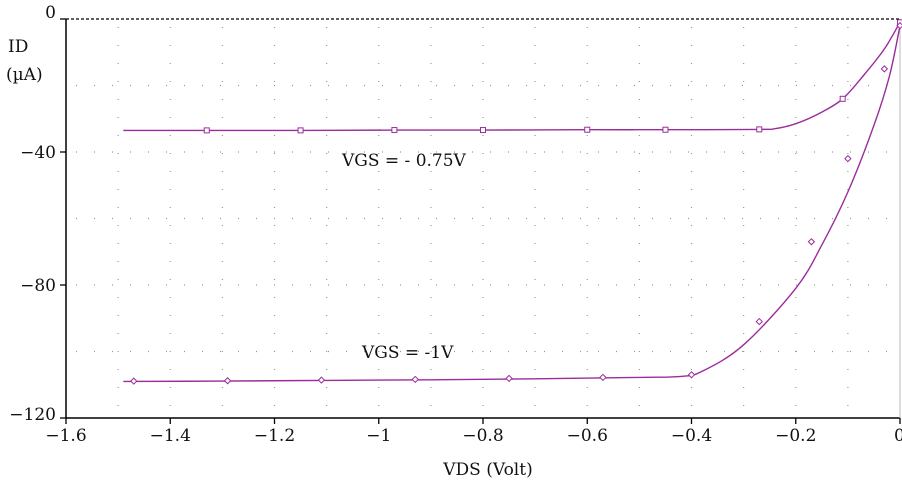  I want to click on series-label-vgs-075: VGS = - 0.75V, so click(404, 161).